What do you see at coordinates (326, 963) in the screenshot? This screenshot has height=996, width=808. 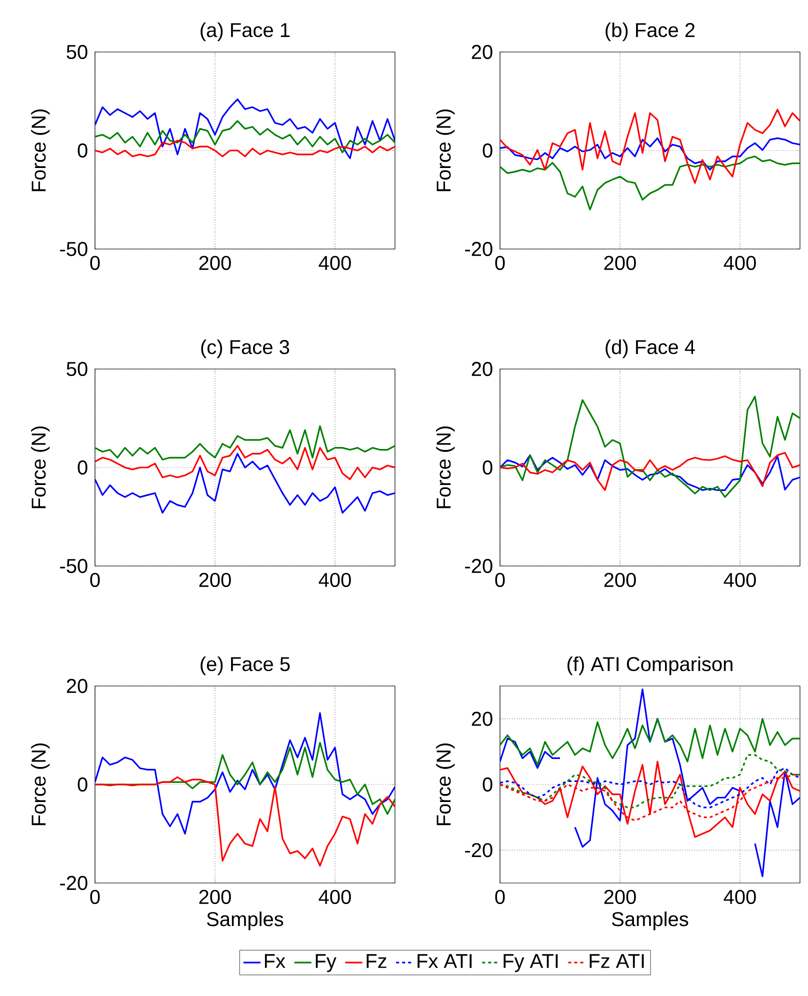 I see `legend-label: Fy` at bounding box center [326, 963].